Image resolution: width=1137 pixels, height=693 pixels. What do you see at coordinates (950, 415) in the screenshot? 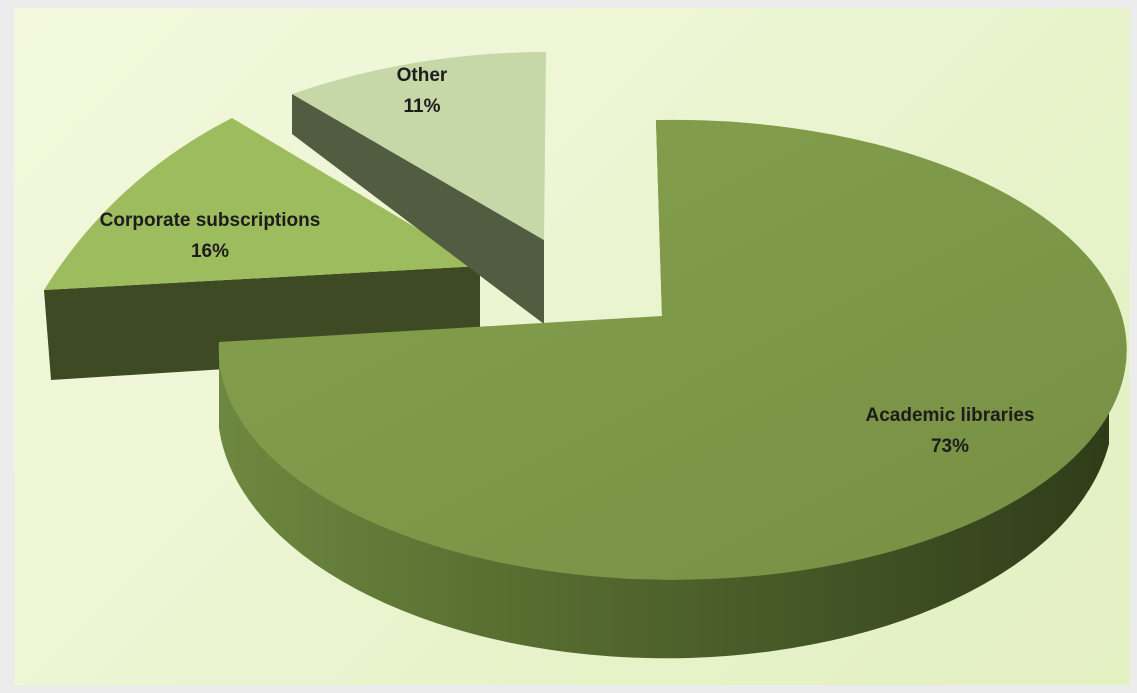
I see `label-academic-libraries: Academic libraries` at bounding box center [950, 415].